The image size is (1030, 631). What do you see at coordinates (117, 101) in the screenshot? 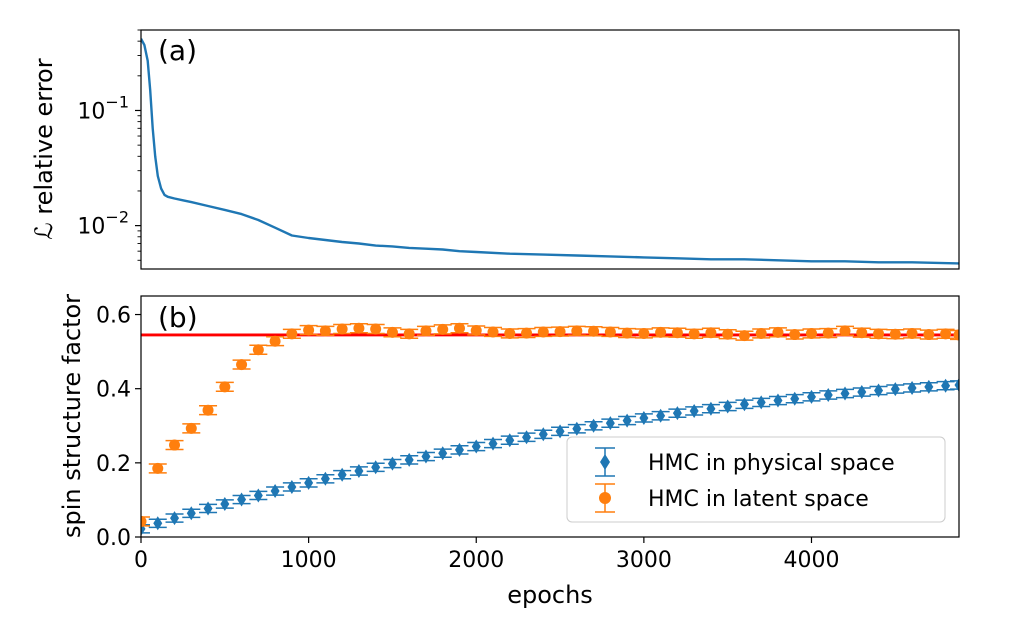
I see `y-tick-exp: −1` at bounding box center [117, 101].